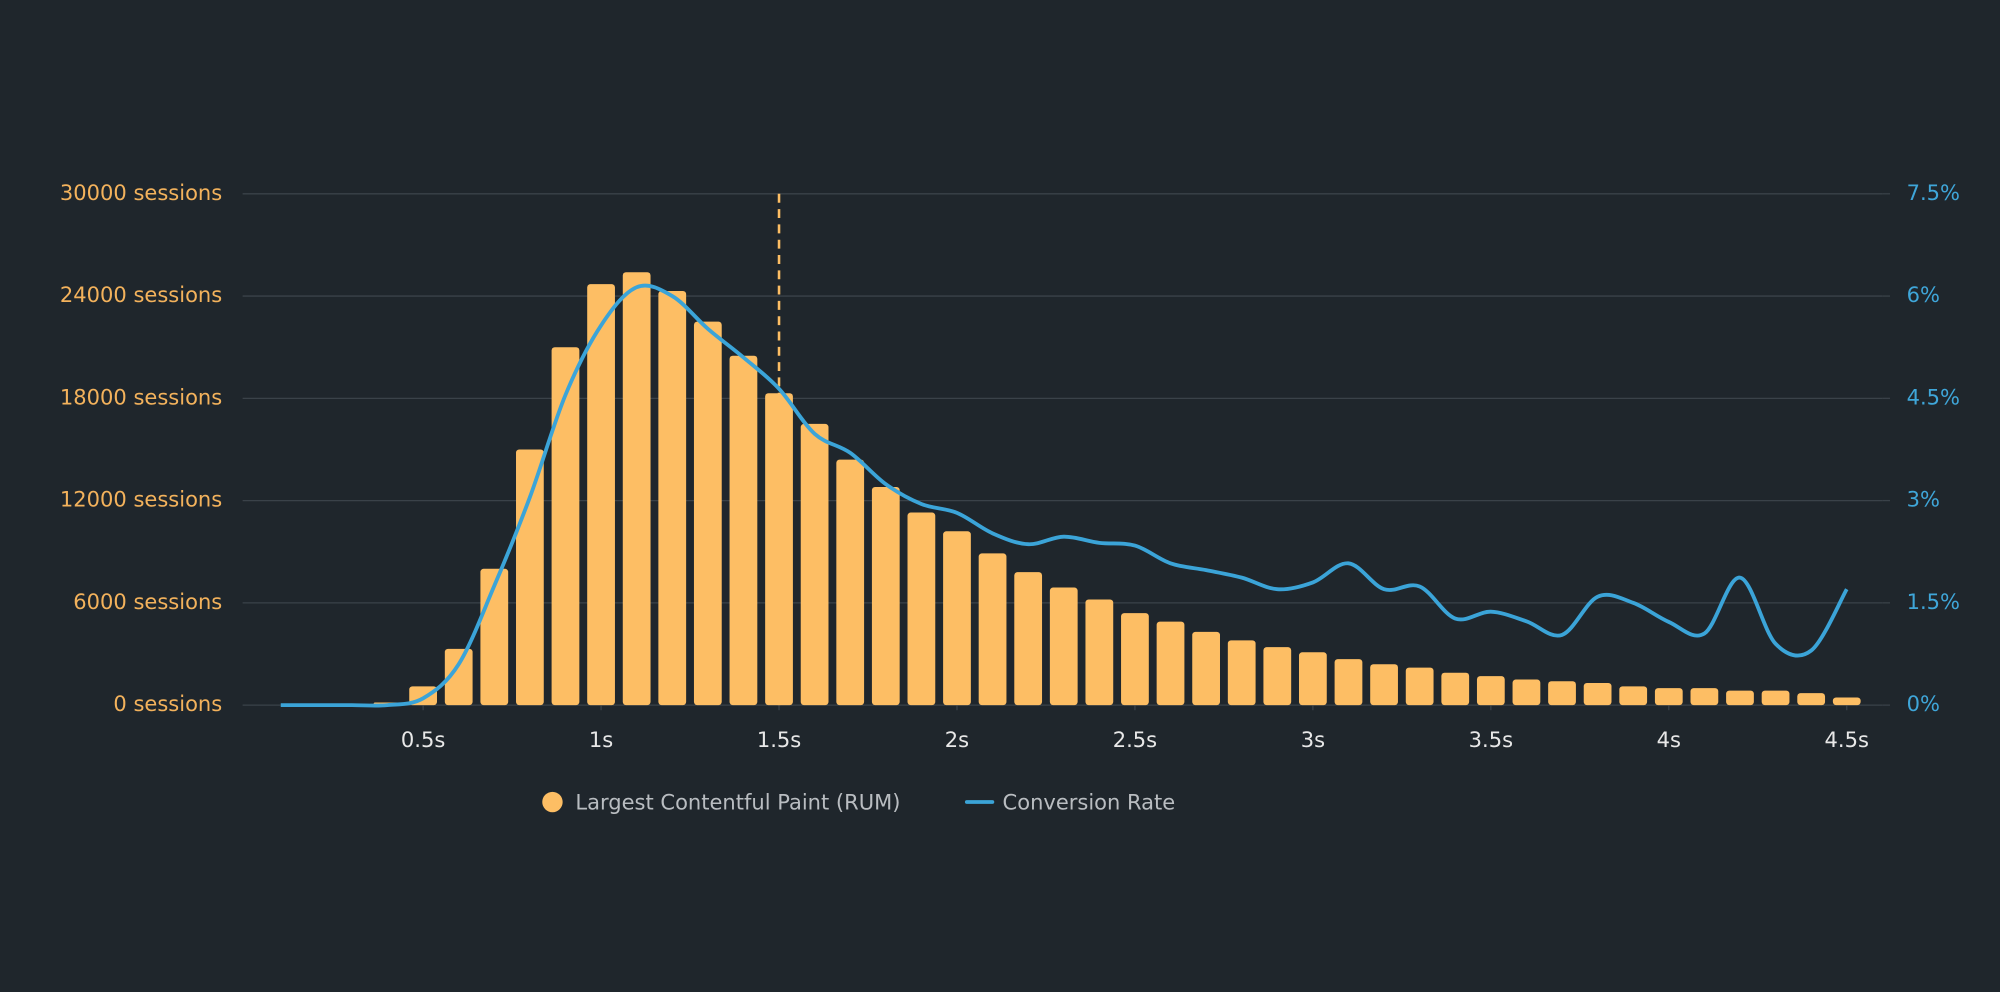 This screenshot has height=992, width=2000. I want to click on y2-tick-label: 1.5%, so click(1933, 601).